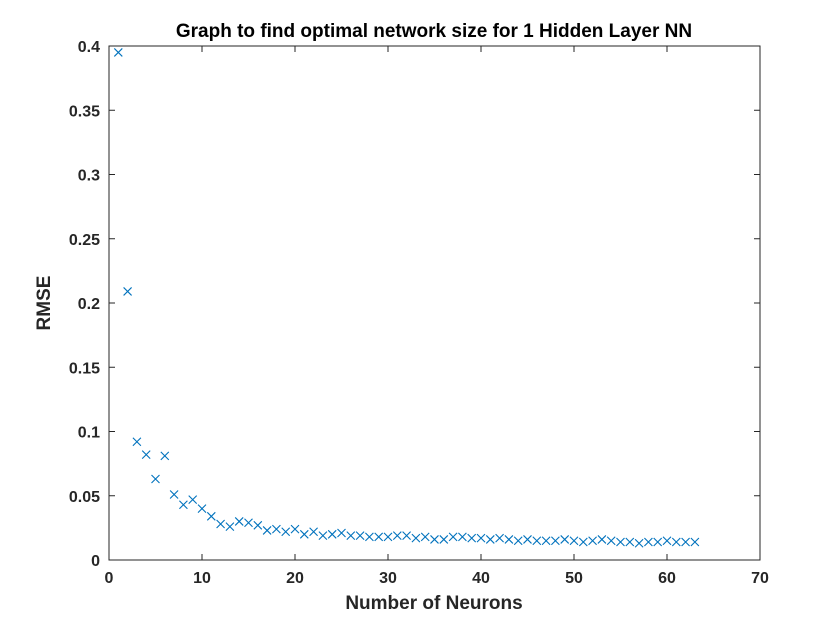 The height and width of the screenshot is (630, 840). What do you see at coordinates (109, 578) in the screenshot?
I see `x-tick-label: 0` at bounding box center [109, 578].